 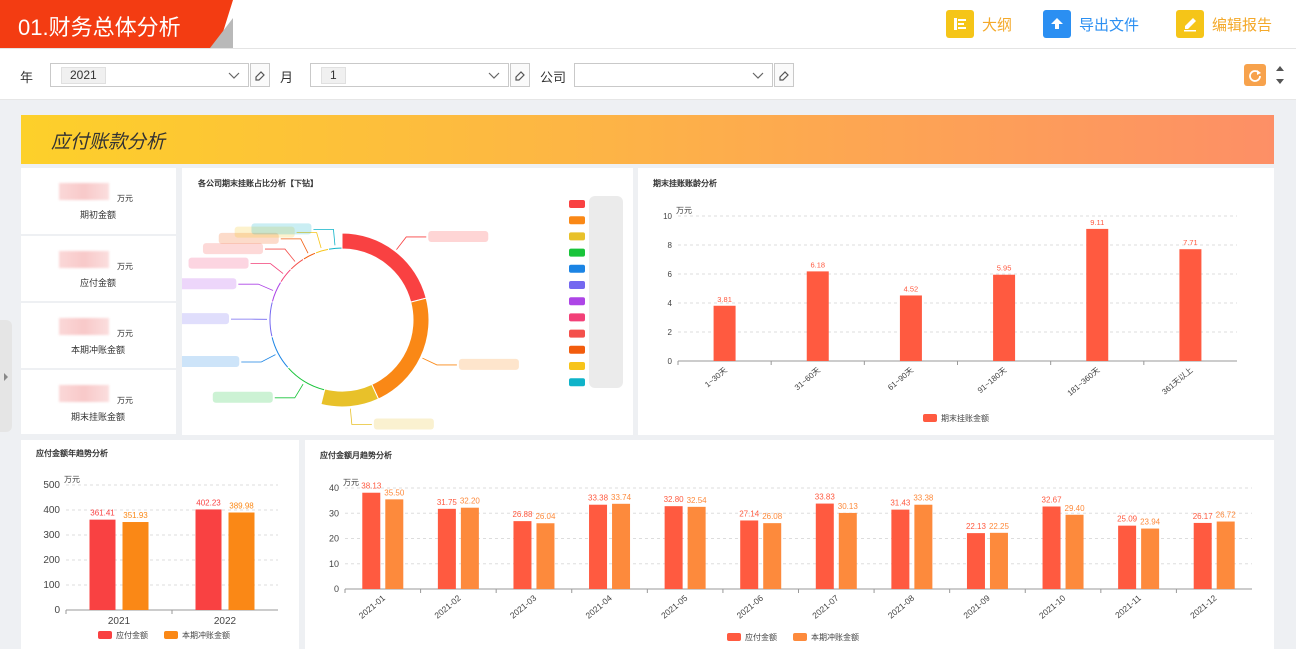 I want to click on kpi-card-writeoff: 万元 本期冲账金额, so click(x=98, y=335).